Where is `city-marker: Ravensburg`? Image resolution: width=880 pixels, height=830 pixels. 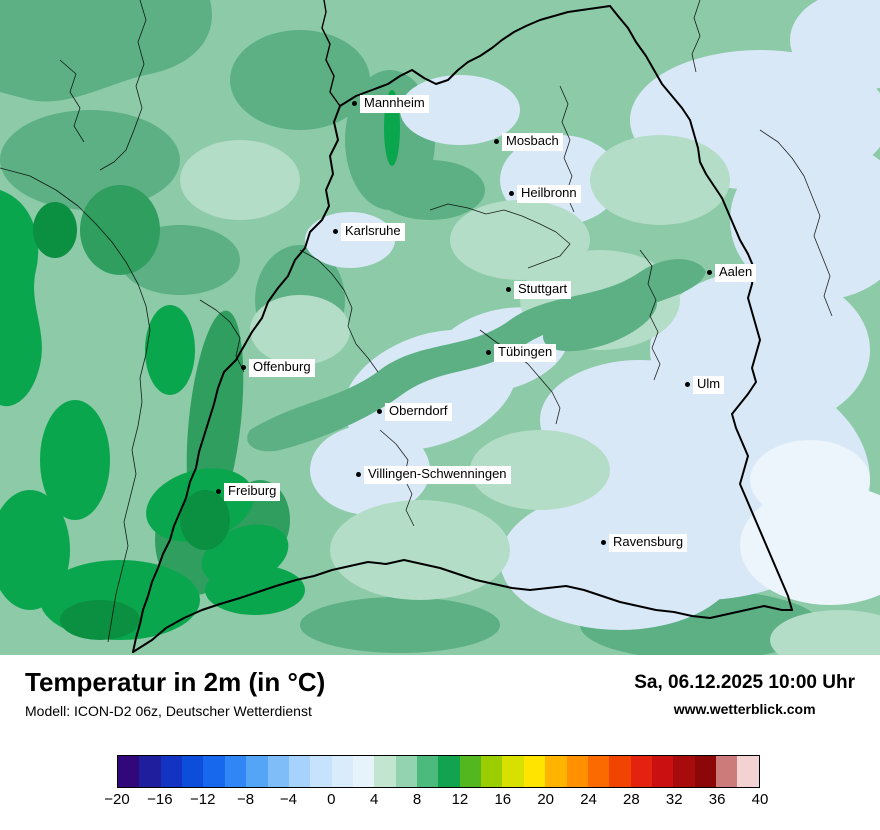
city-marker: Ravensburg is located at coordinates (644, 543).